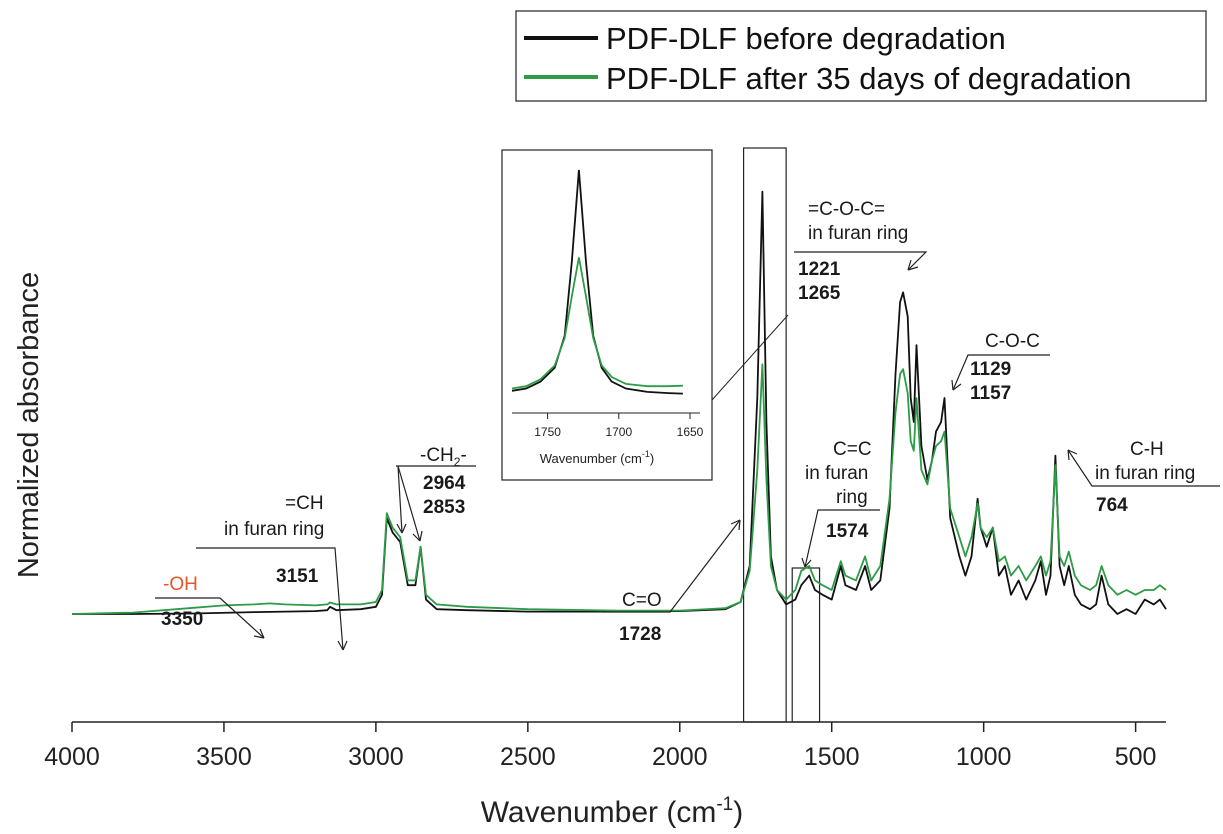  Describe the element at coordinates (1112, 505) in the screenshot. I see `annotation-ch-furan-number: 764` at that location.